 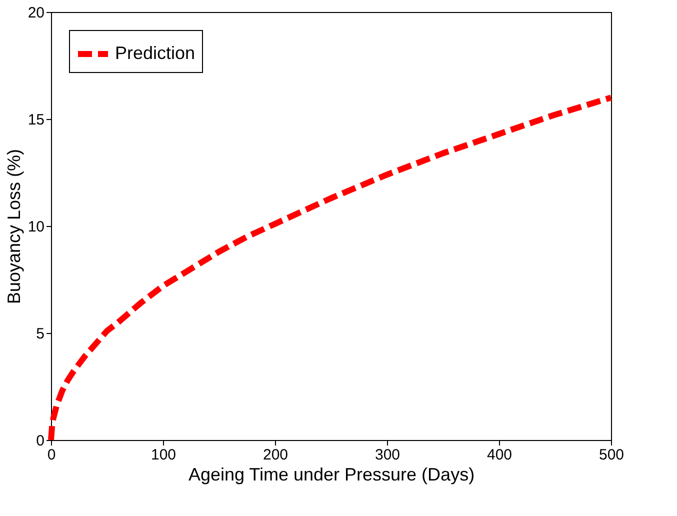 I want to click on x-tick-label: 0, so click(x=51, y=455).